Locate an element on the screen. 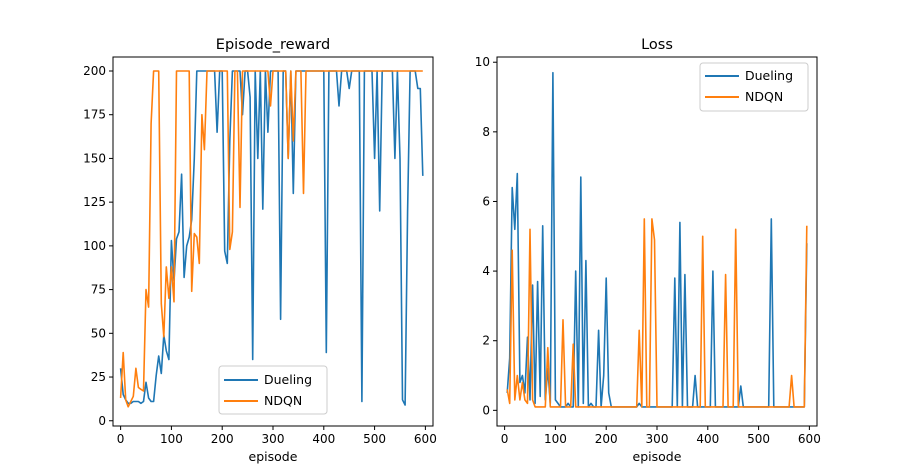 Image resolution: width=907 pixels, height=473 pixels. y-tick-label-loss: 6 is located at coordinates (486, 201).